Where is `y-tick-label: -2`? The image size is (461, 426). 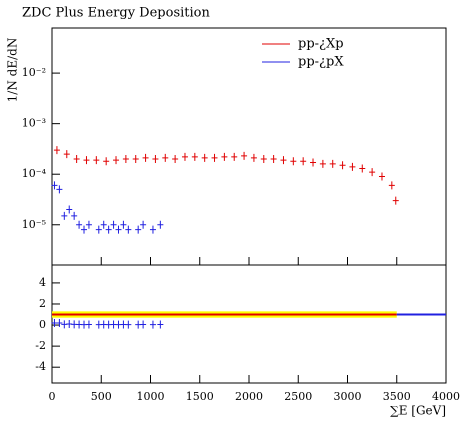 y-tick-label: -2 is located at coordinates (40, 345).